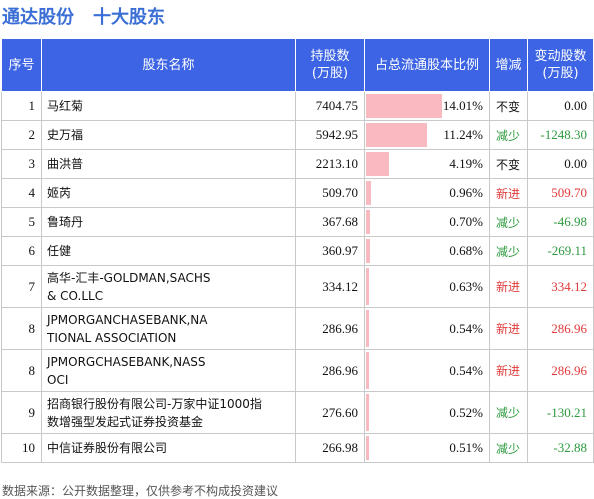  I want to click on table-row: 1 马红菊 7404.75 14.01% 不变 0.00, so click(297, 106).